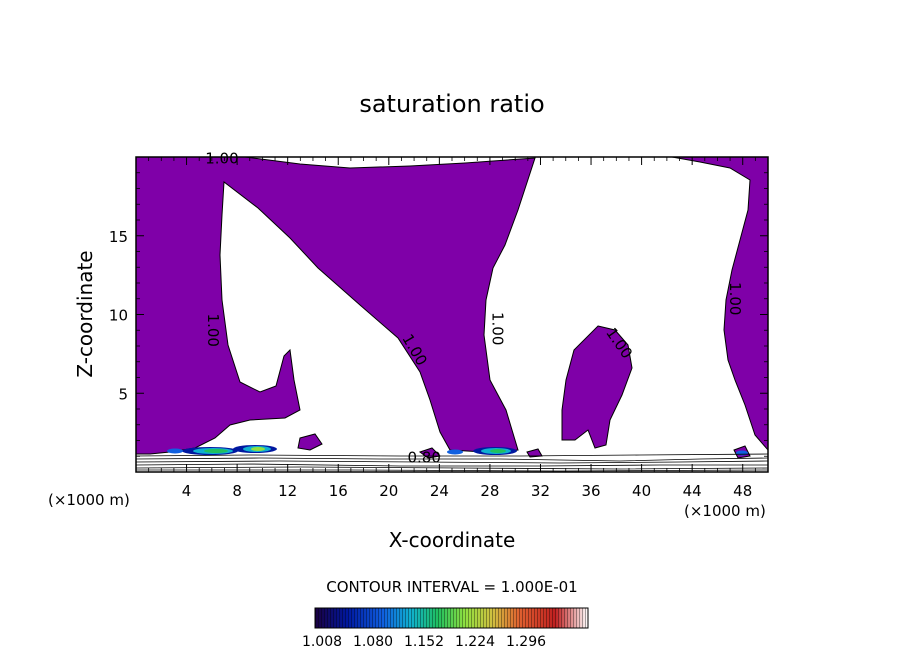 Image resolution: width=904 pixels, height=654 pixels. What do you see at coordinates (641, 491) in the screenshot?
I see `x-tick-label: 40` at bounding box center [641, 491].